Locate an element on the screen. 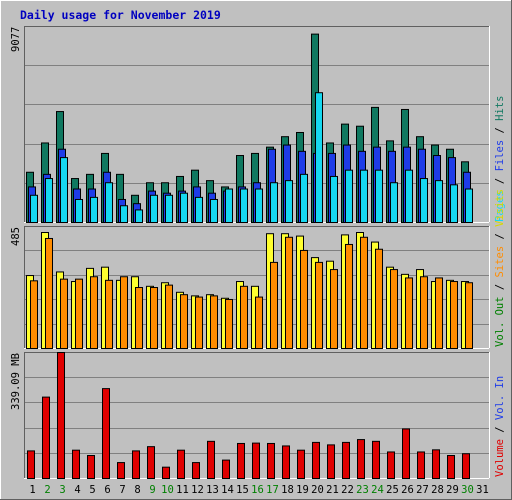 This screenshot has width=512, height=500. x-tick-label: 6 is located at coordinates (107, 490).